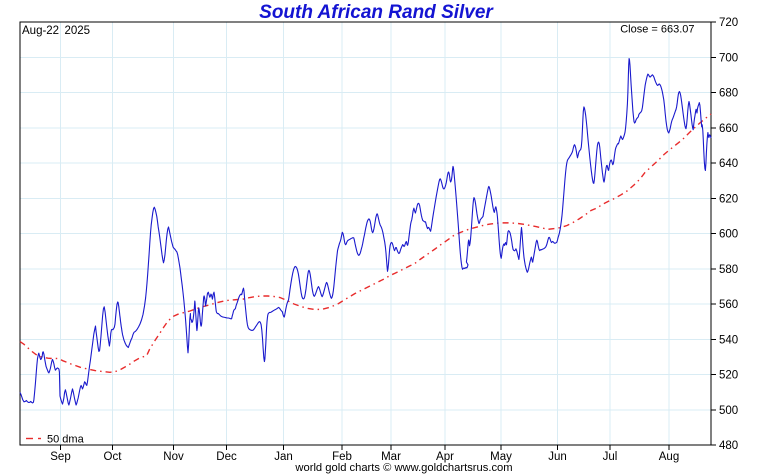 The width and height of the screenshot is (760, 475). What do you see at coordinates (610, 457) in the screenshot?
I see `svg-text: Jul` at bounding box center [610, 457].